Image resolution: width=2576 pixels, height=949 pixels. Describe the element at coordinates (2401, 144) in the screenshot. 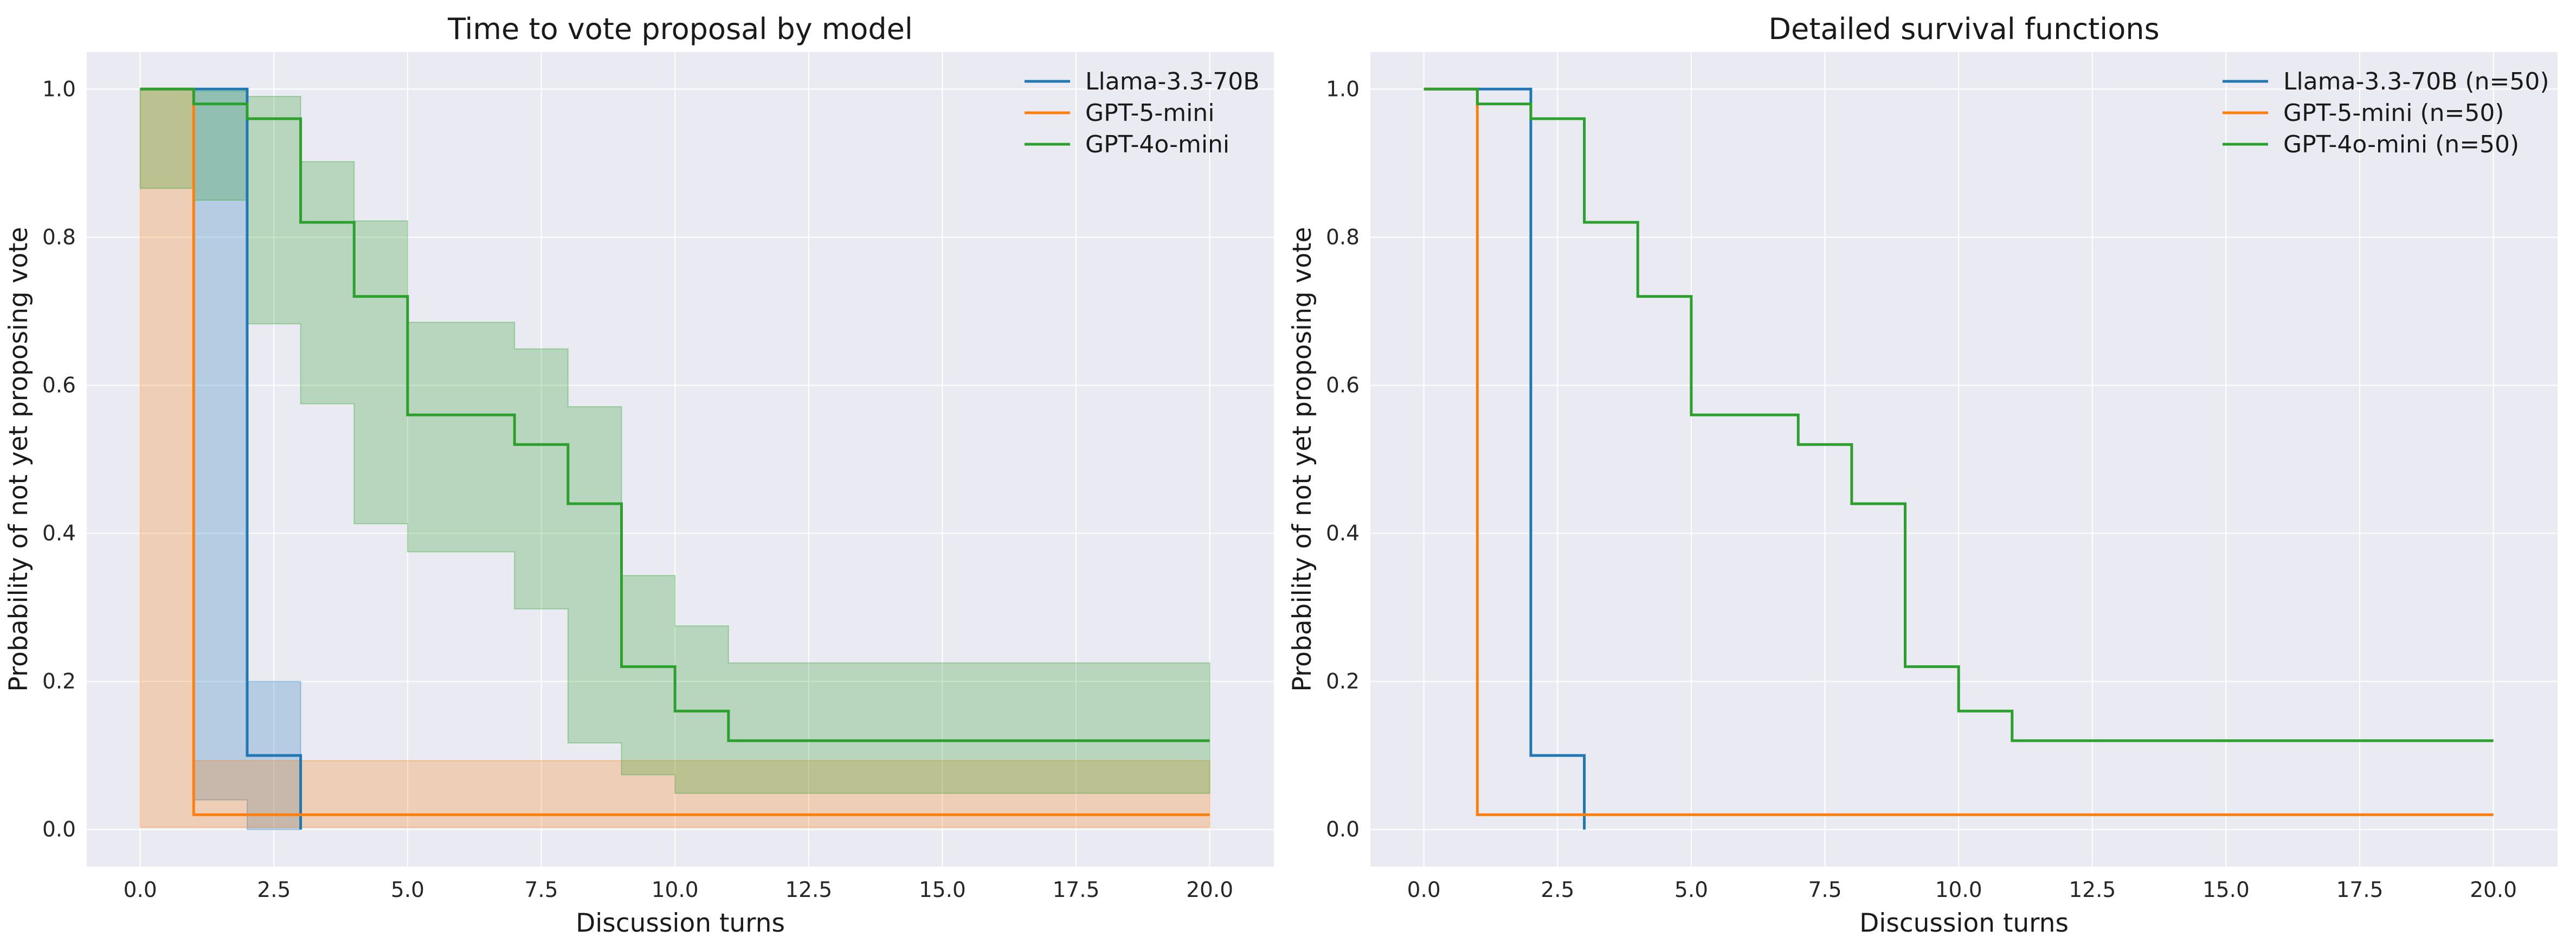

I see `legend-label: GPT-4o-mini (n=50)` at that location.